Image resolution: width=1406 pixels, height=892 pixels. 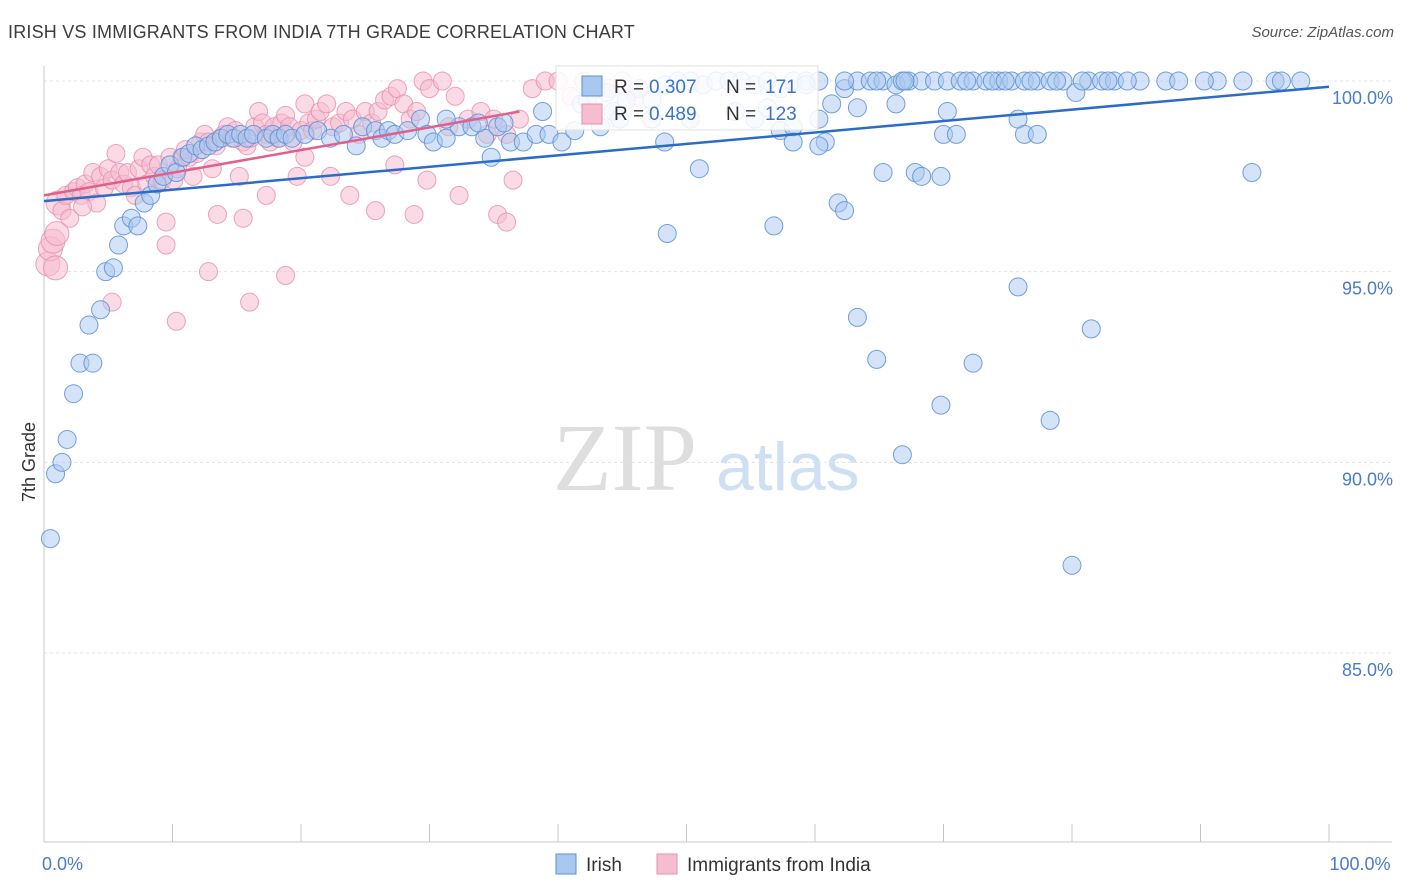 I want to click on stats-india-r: 0.489, so click(x=673, y=114).